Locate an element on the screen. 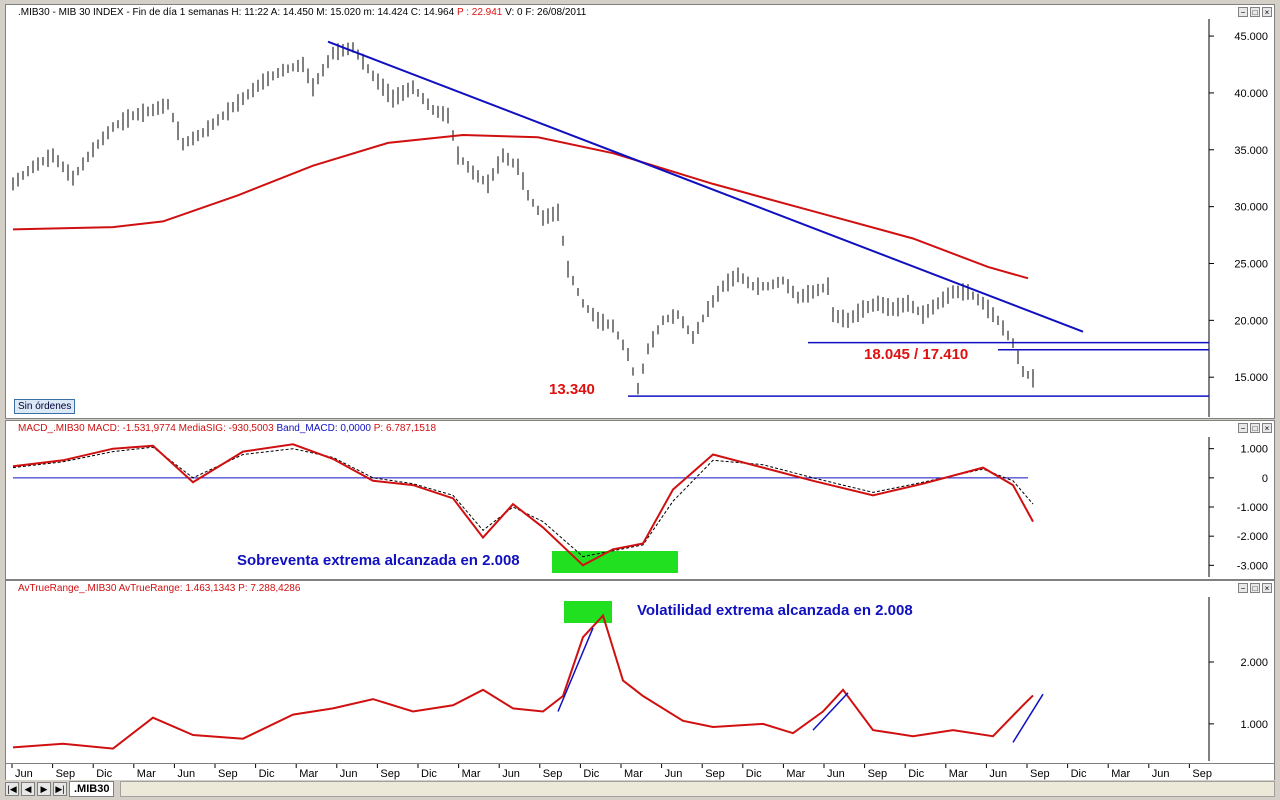 The width and height of the screenshot is (1280, 800). y-tick-label: 30.000 is located at coordinates (1251, 208).